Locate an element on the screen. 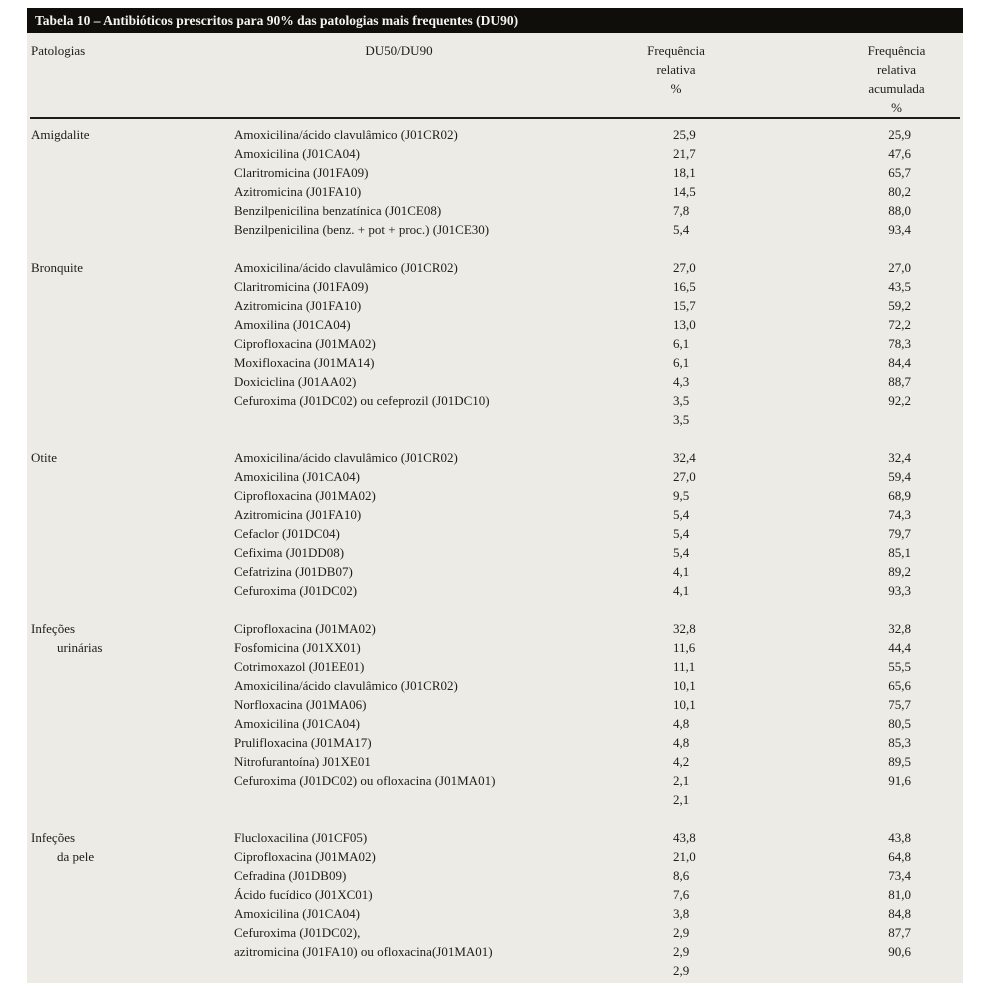  drug-cell: Amoxilina (J01CA04) is located at coordinates (292, 324).